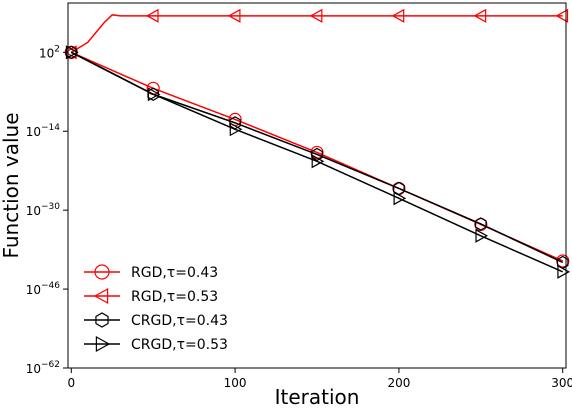  What do you see at coordinates (43, 368) in the screenshot?
I see `y-tick-label: 10−62` at bounding box center [43, 368].